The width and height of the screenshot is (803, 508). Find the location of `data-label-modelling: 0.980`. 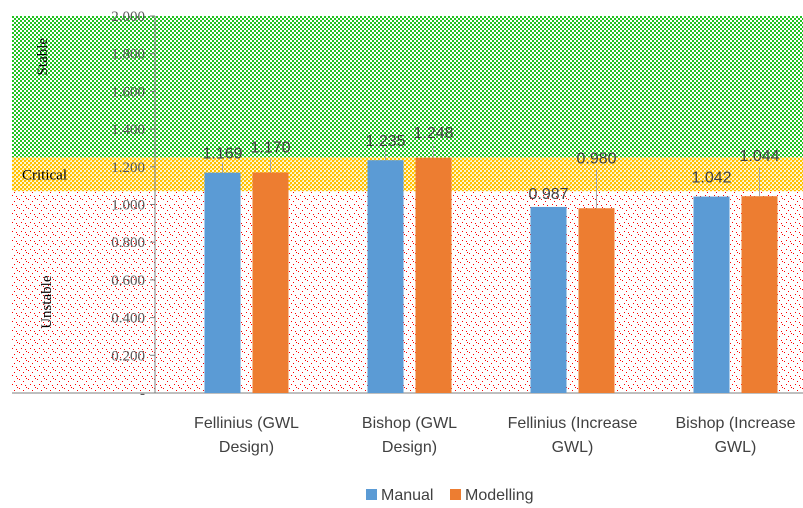

data-label-modelling: 0.980 is located at coordinates (596, 158).